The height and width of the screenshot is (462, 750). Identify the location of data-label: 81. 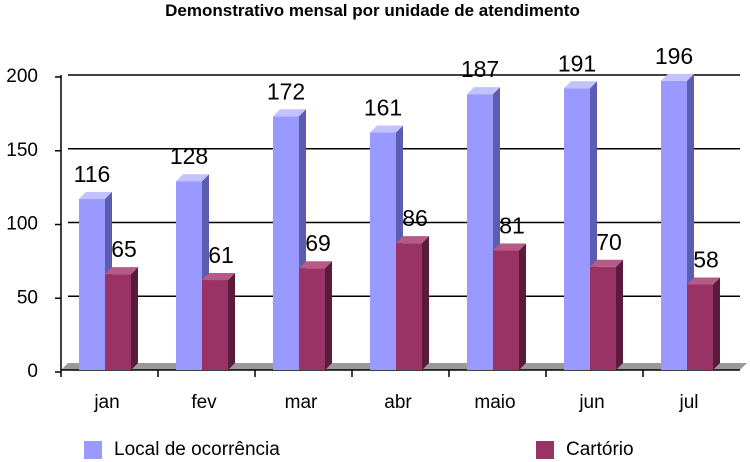
(512, 226).